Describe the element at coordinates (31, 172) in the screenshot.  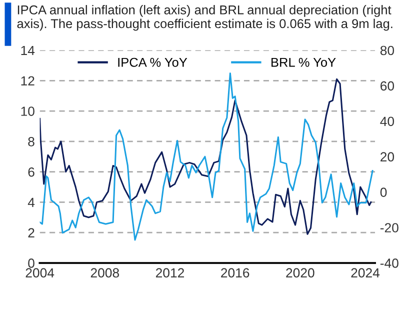
I see `y-tick-label: 6` at that location.